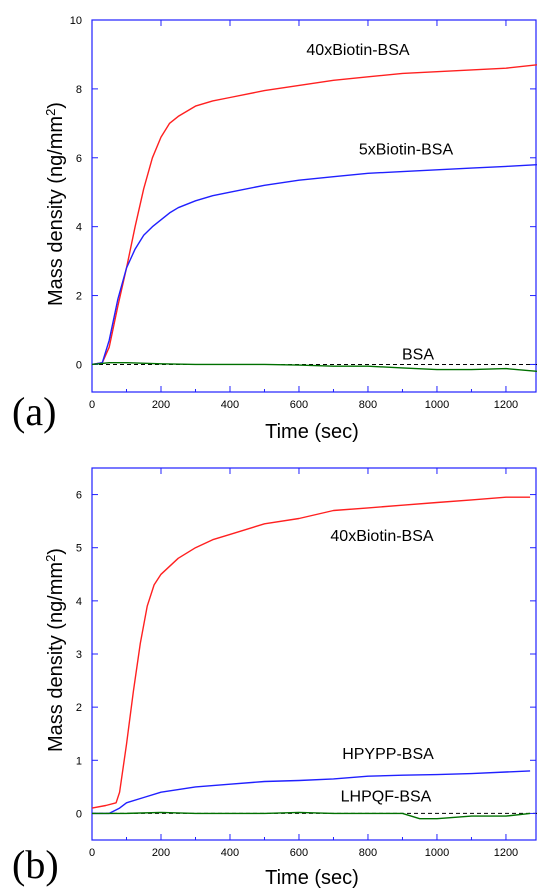 The image size is (537, 888). Describe the element at coordinates (79, 159) in the screenshot. I see `panel-a-y-tick-label: 6` at that location.